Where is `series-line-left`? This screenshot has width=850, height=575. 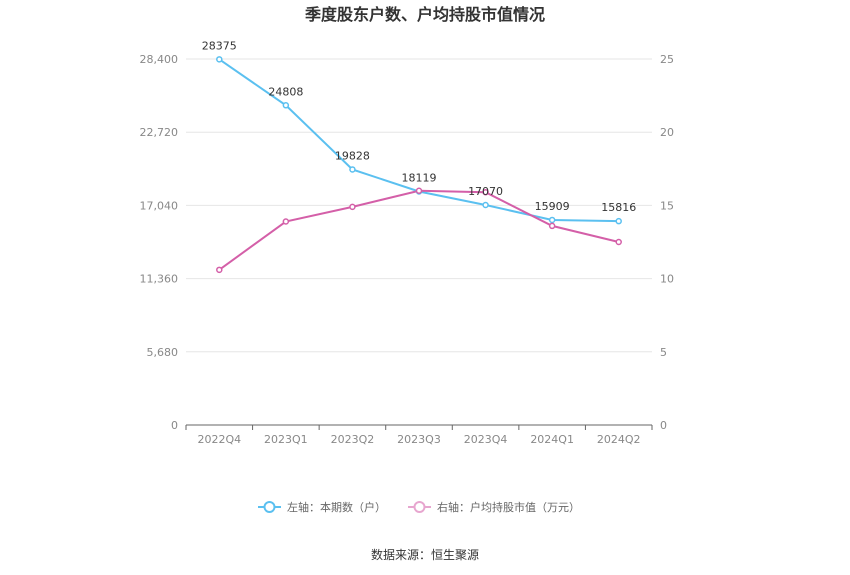 series-line-left is located at coordinates (418, 140).